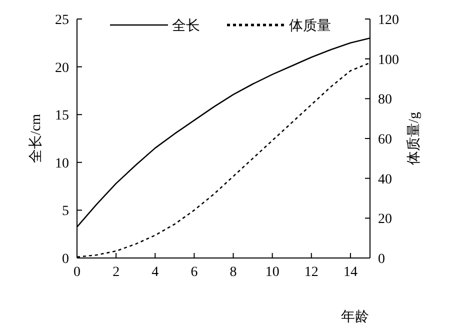  Describe the element at coordinates (155, 272) in the screenshot. I see `x-tick-label: 4` at that location.